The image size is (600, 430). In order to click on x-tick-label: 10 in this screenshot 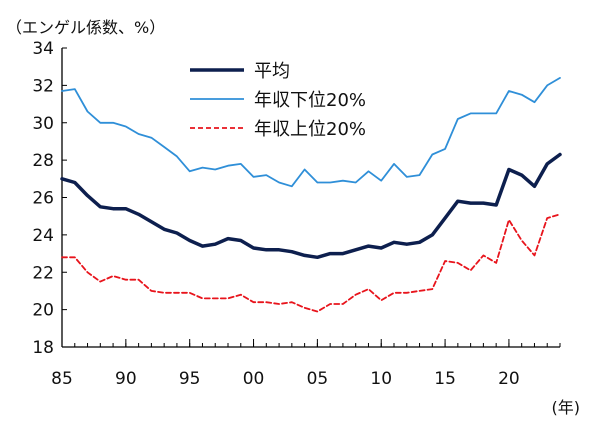, I will do `click(381, 379)`.